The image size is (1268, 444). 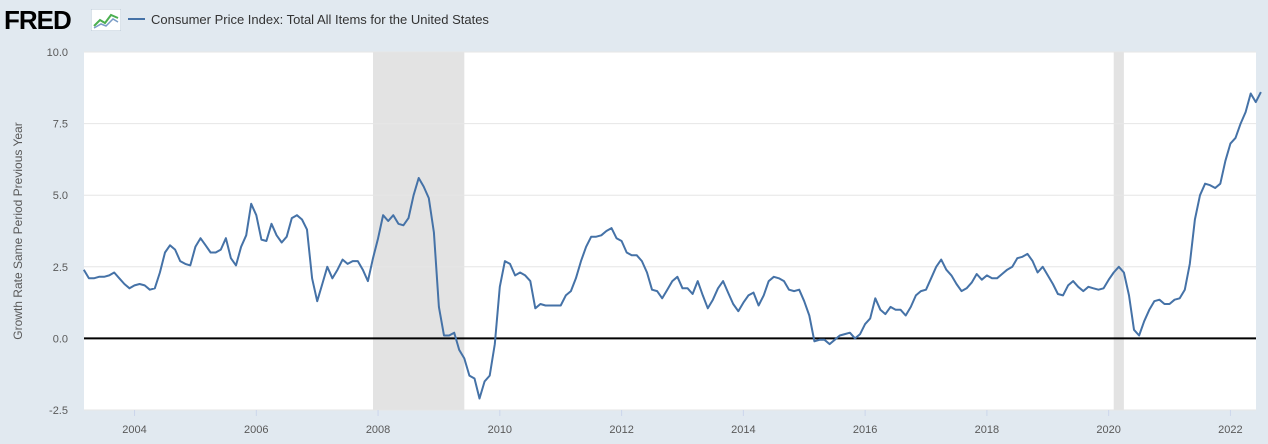 What do you see at coordinates (58, 411) in the screenshot?
I see `y-tick-label: -2.5` at bounding box center [58, 411].